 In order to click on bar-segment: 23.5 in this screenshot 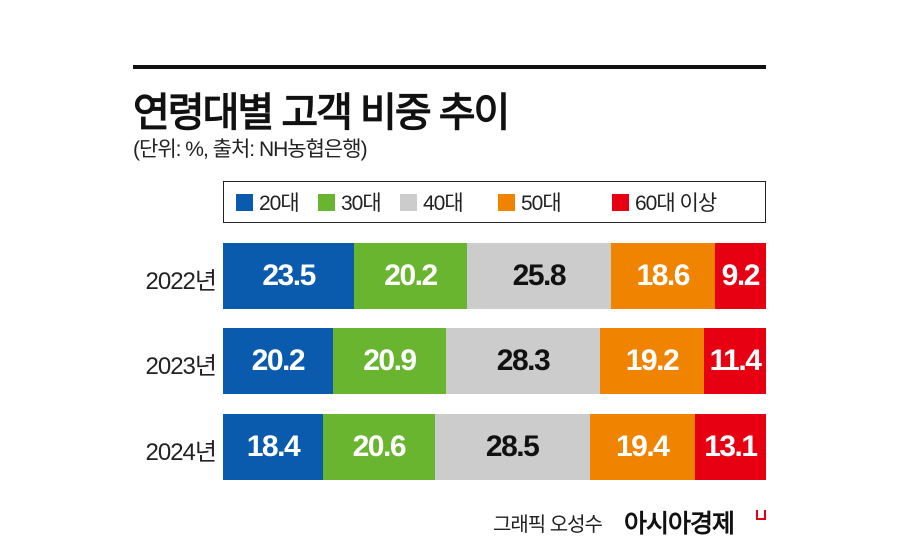, I will do `click(289, 276)`.